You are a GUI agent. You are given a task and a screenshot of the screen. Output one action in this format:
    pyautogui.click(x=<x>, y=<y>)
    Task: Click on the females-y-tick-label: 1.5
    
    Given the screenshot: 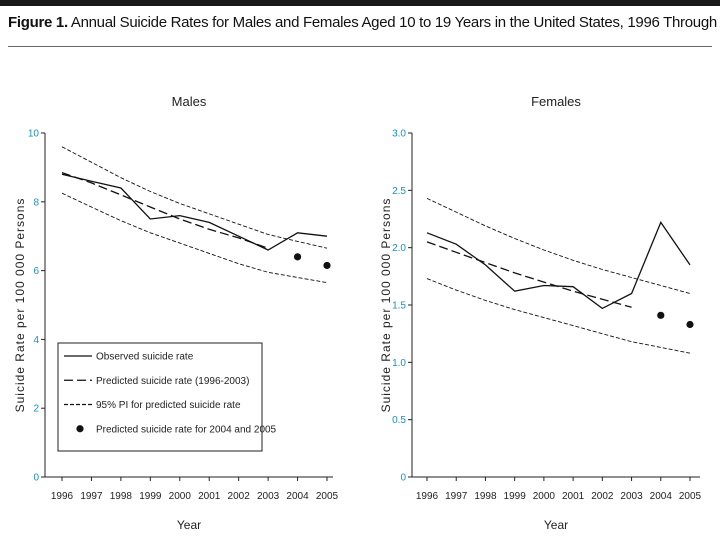 What is the action you would take?
    pyautogui.click(x=399, y=306)
    